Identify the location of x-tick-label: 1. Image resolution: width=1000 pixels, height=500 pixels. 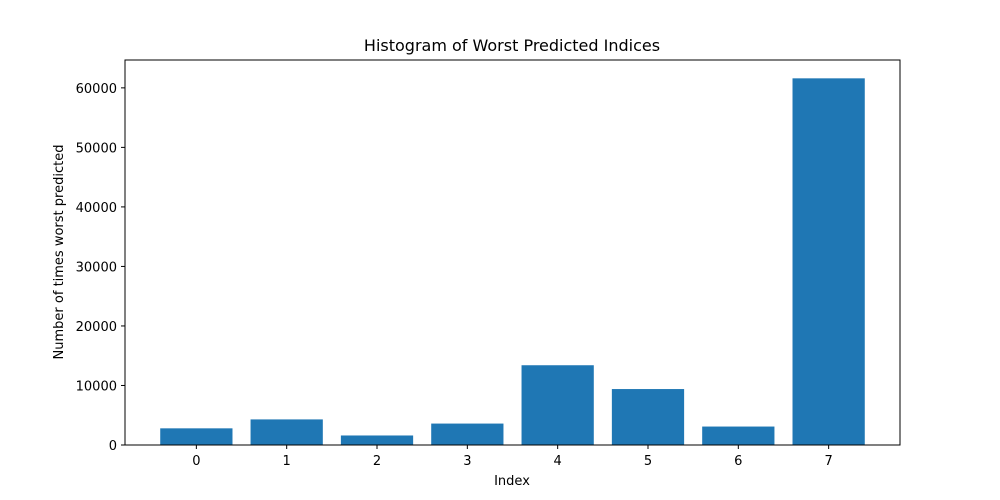
(287, 461).